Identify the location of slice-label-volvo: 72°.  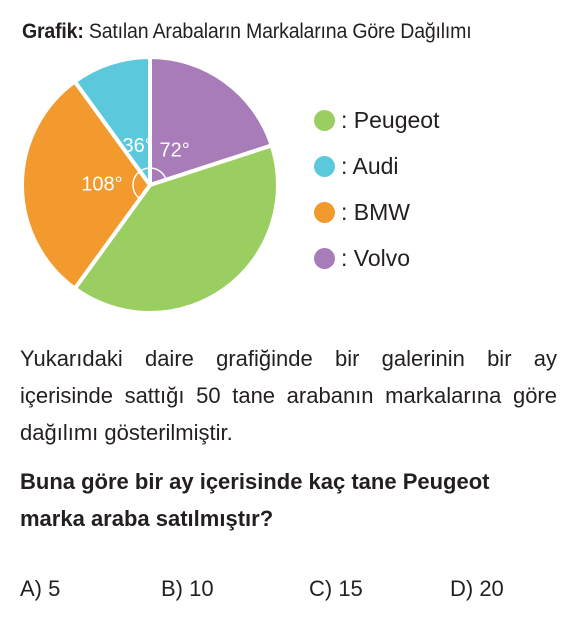
(175, 150).